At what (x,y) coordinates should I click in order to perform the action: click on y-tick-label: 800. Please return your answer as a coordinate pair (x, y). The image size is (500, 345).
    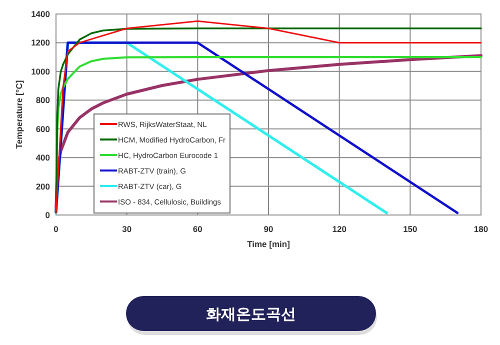
    Looking at the image, I should click on (43, 100).